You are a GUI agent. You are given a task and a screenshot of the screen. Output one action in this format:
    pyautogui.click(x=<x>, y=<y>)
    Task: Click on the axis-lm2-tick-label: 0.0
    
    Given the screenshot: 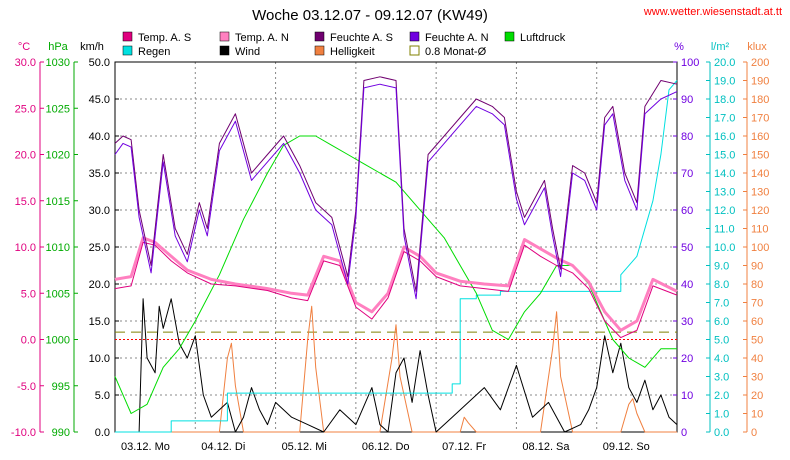 What is the action you would take?
    pyautogui.click(x=721, y=433)
    